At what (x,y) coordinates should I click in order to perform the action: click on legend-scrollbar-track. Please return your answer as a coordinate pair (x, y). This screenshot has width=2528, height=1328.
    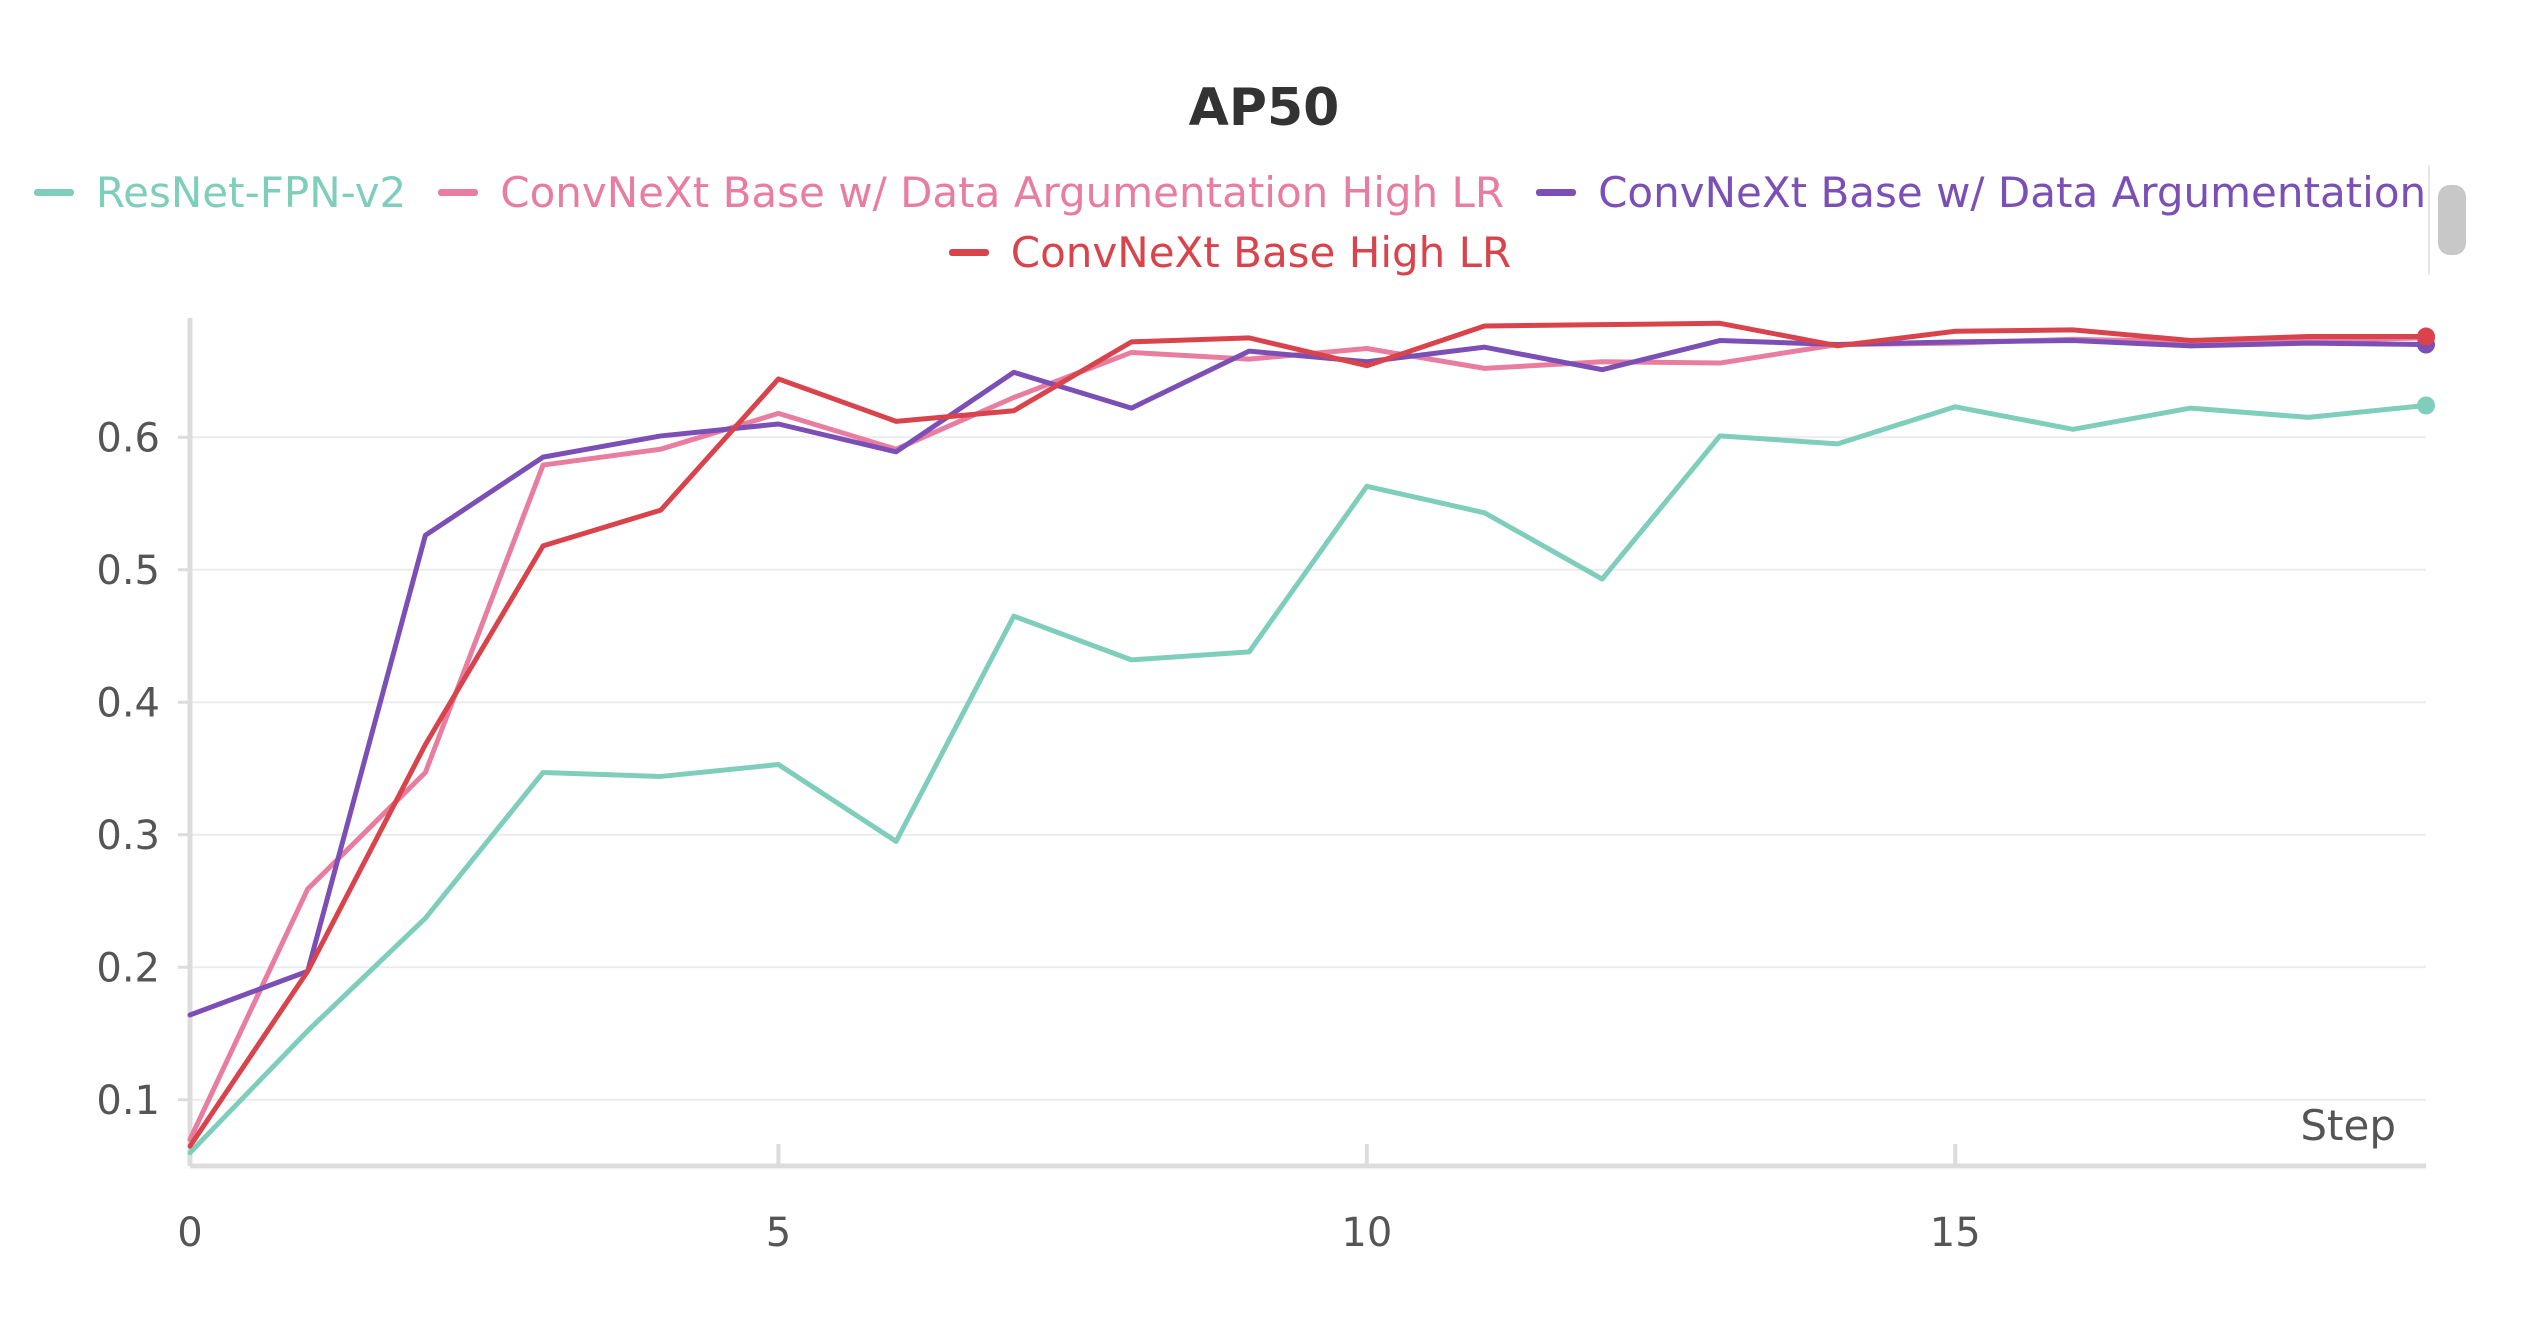
    Looking at the image, I should click on (2454, 220).